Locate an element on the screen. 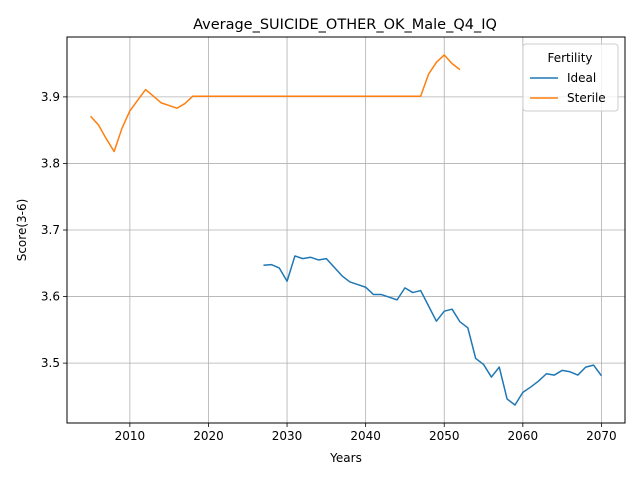 This screenshot has height=480, width=640. y-tick-label: 3.9 is located at coordinates (50, 97).